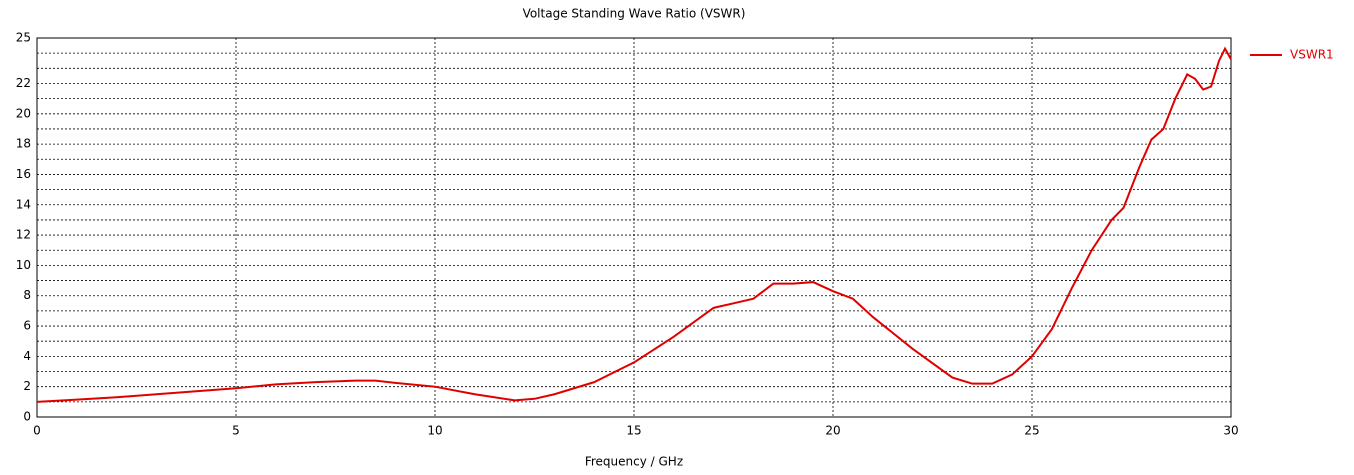 Image resolution: width=1354 pixels, height=475 pixels. I want to click on y-tick-label: 12, so click(23, 235).